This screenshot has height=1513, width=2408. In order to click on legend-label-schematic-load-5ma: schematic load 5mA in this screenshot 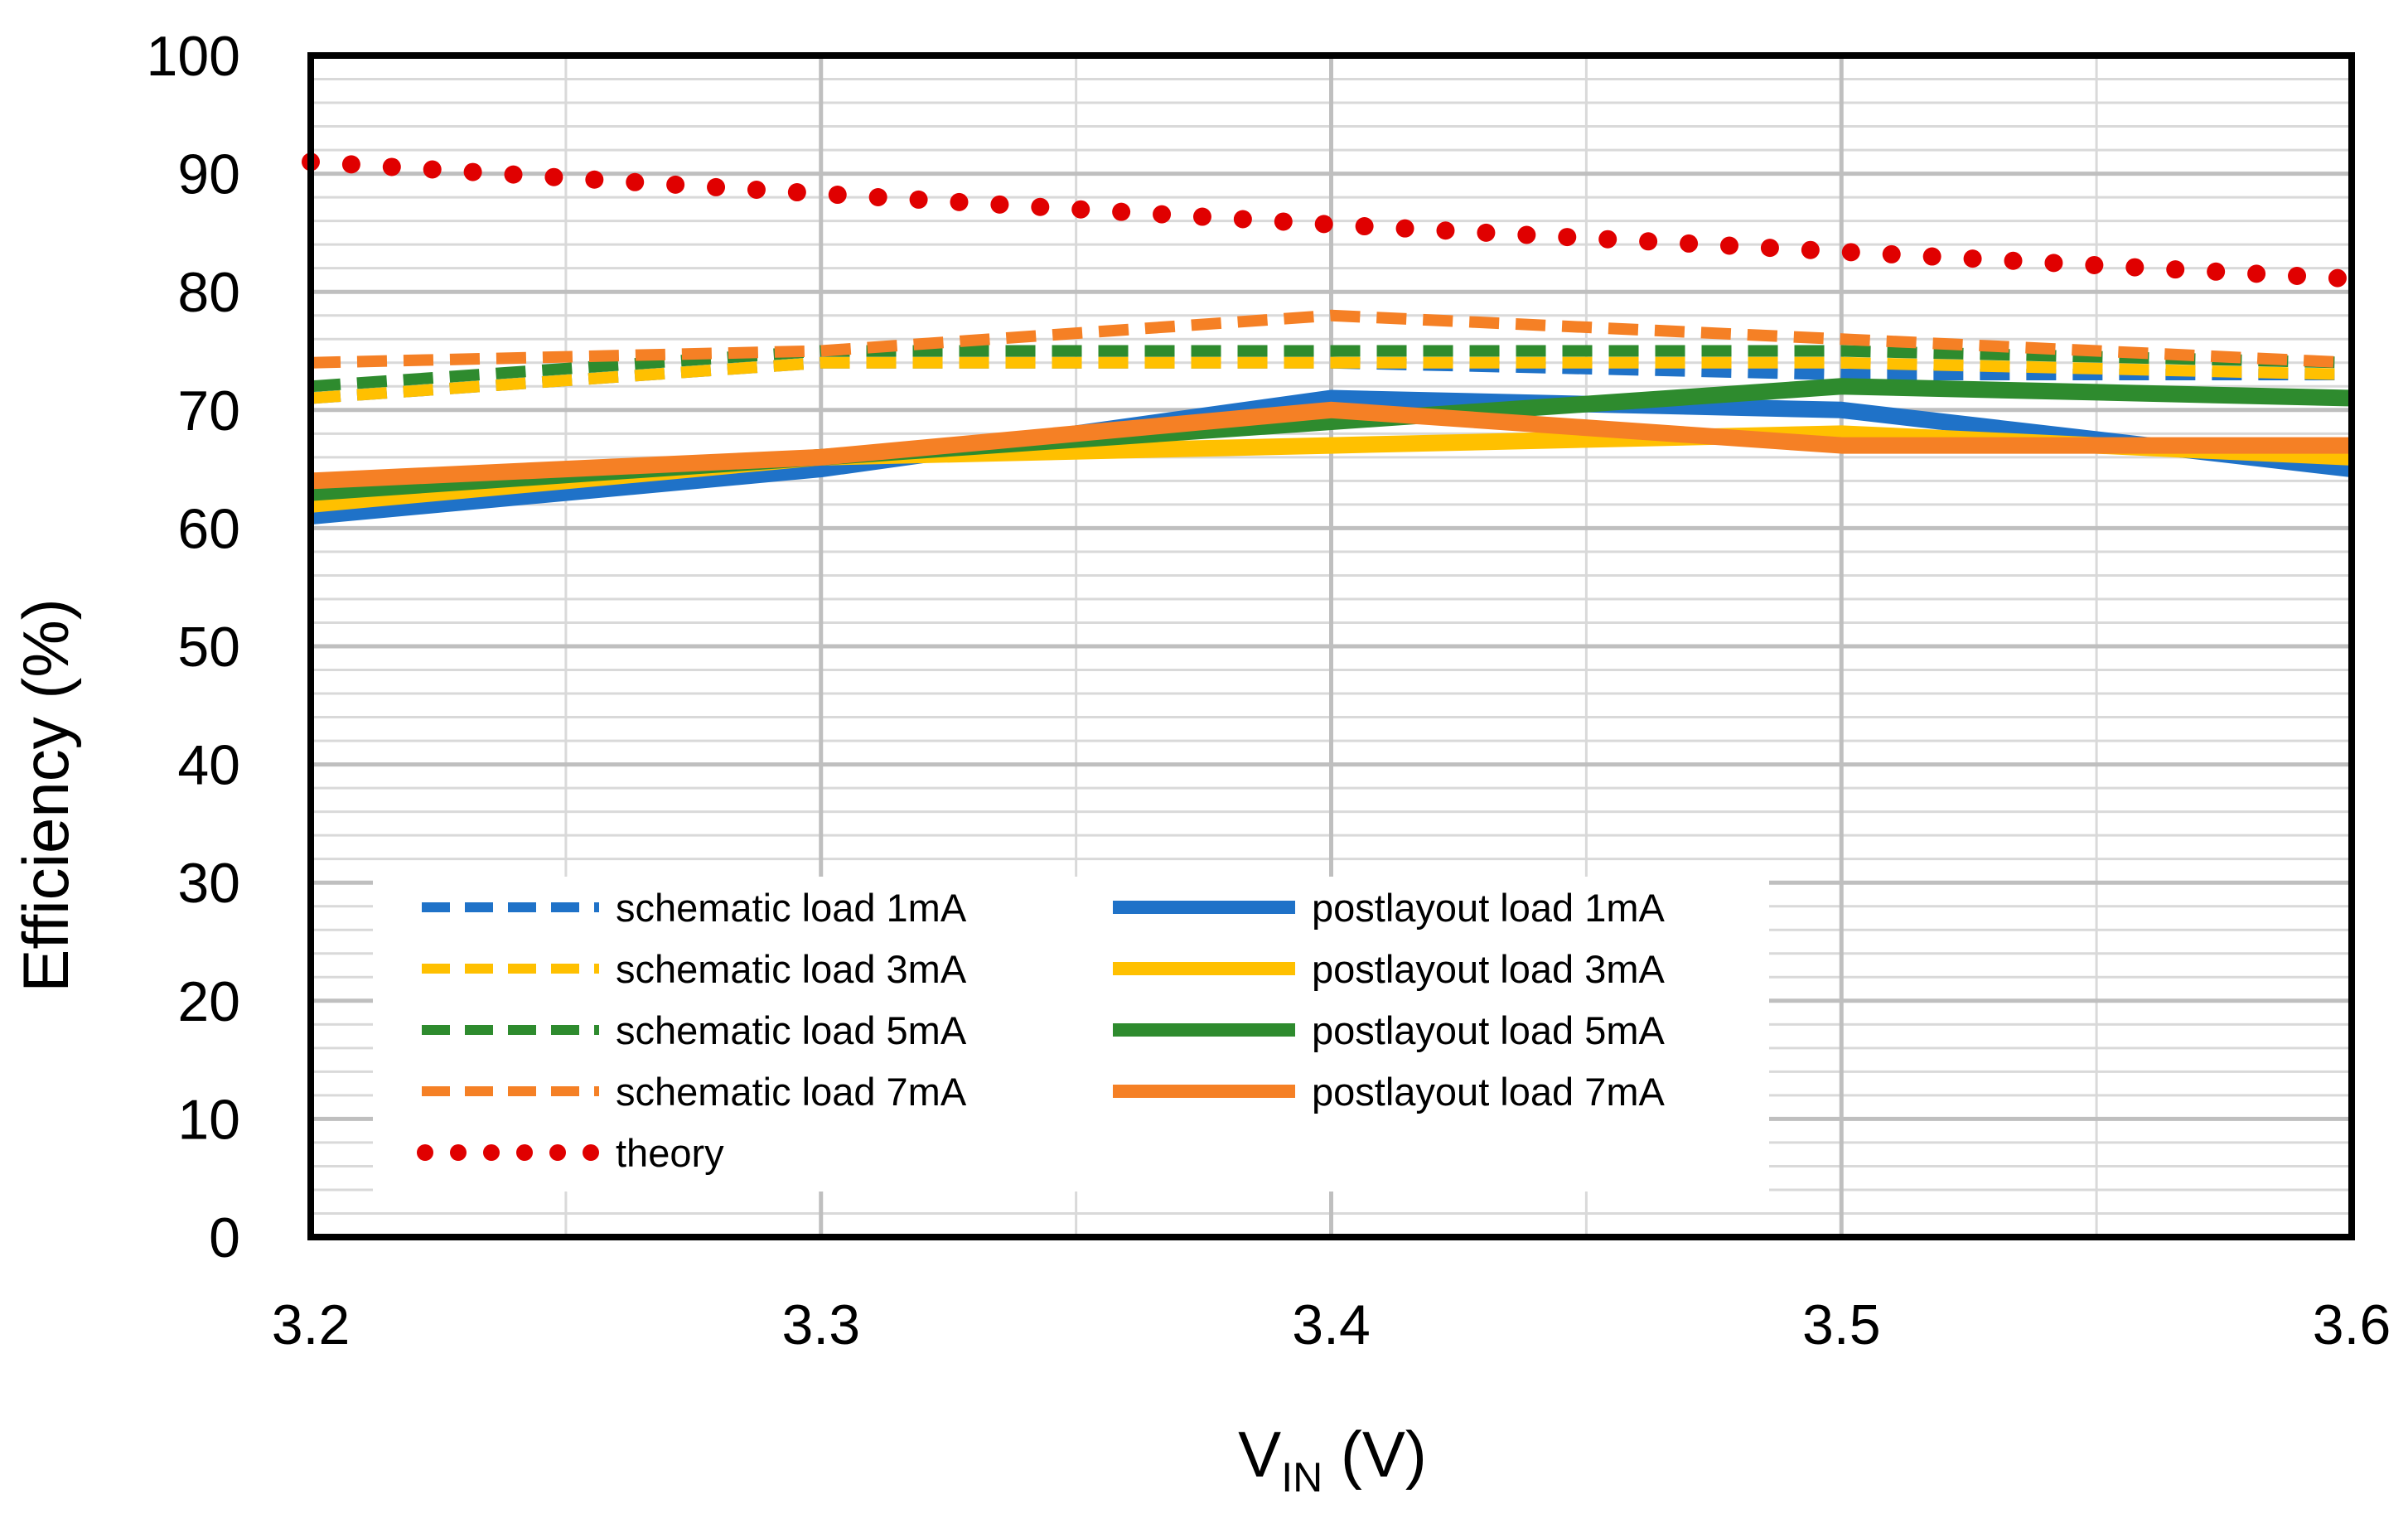, I will do `click(791, 1030)`.